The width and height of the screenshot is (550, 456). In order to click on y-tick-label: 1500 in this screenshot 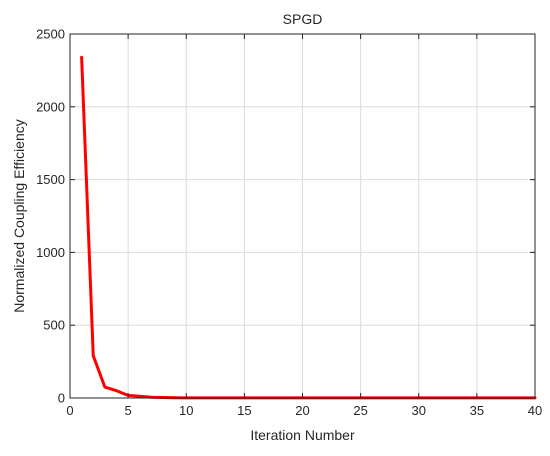, I will do `click(50, 179)`.